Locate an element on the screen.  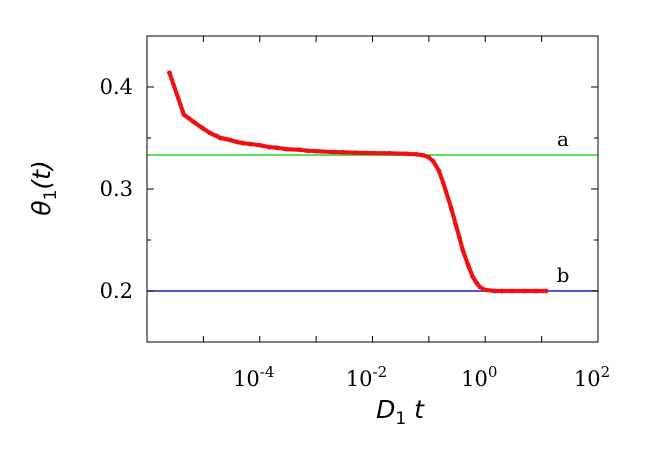
y-axis-label: θ1(t) is located at coordinates (44, 187).